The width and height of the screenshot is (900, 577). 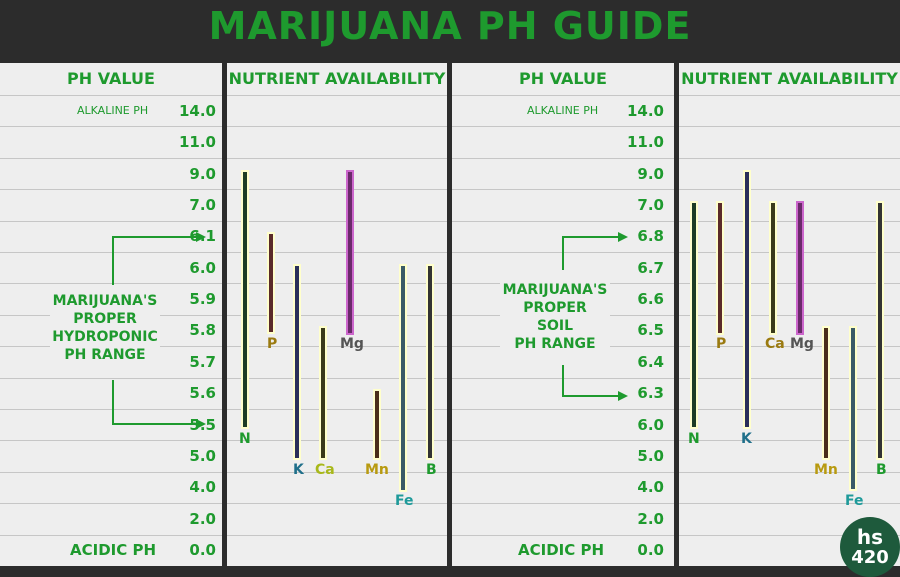 What do you see at coordinates (555, 308) in the screenshot?
I see `right-range-line-2: PROPER` at bounding box center [555, 308].